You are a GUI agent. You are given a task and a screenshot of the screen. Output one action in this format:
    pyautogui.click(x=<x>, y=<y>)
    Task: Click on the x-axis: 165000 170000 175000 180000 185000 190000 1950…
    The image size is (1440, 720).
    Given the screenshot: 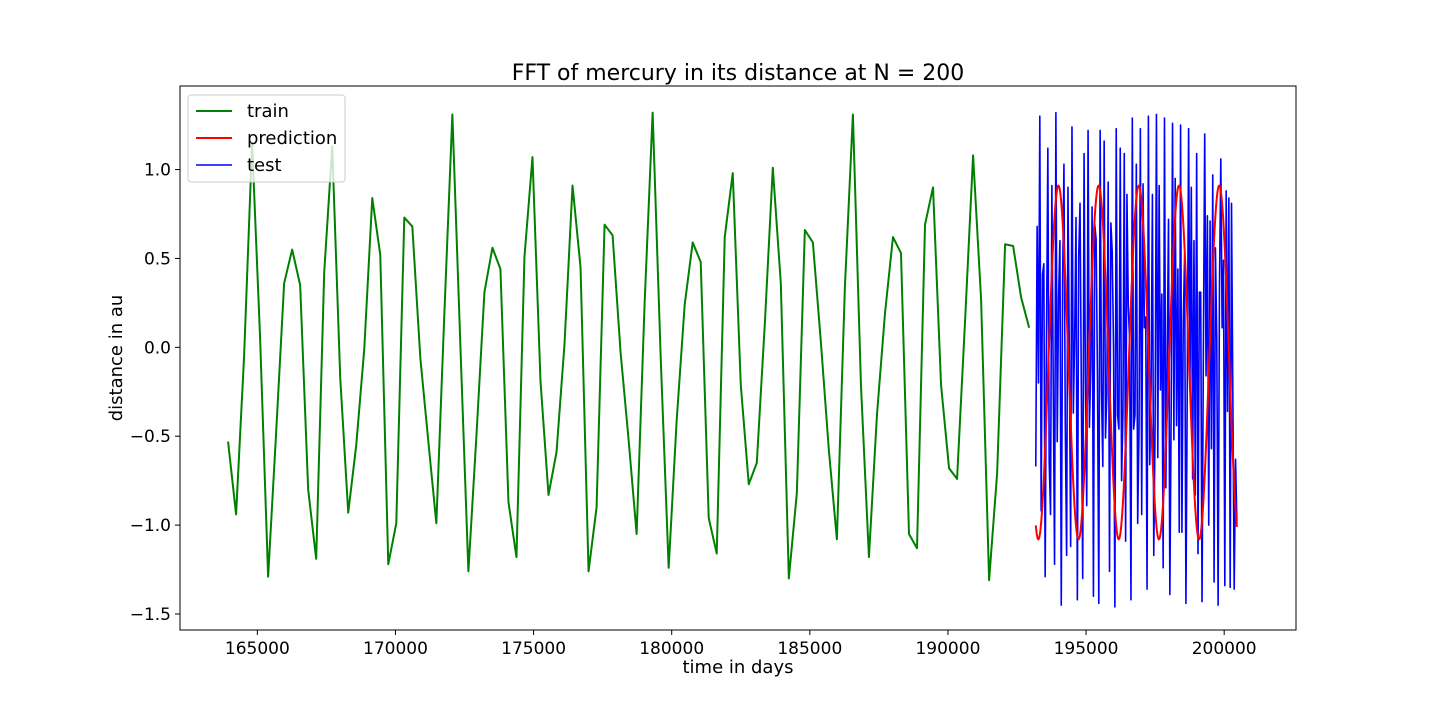 What is the action you would take?
    pyautogui.click(x=741, y=644)
    